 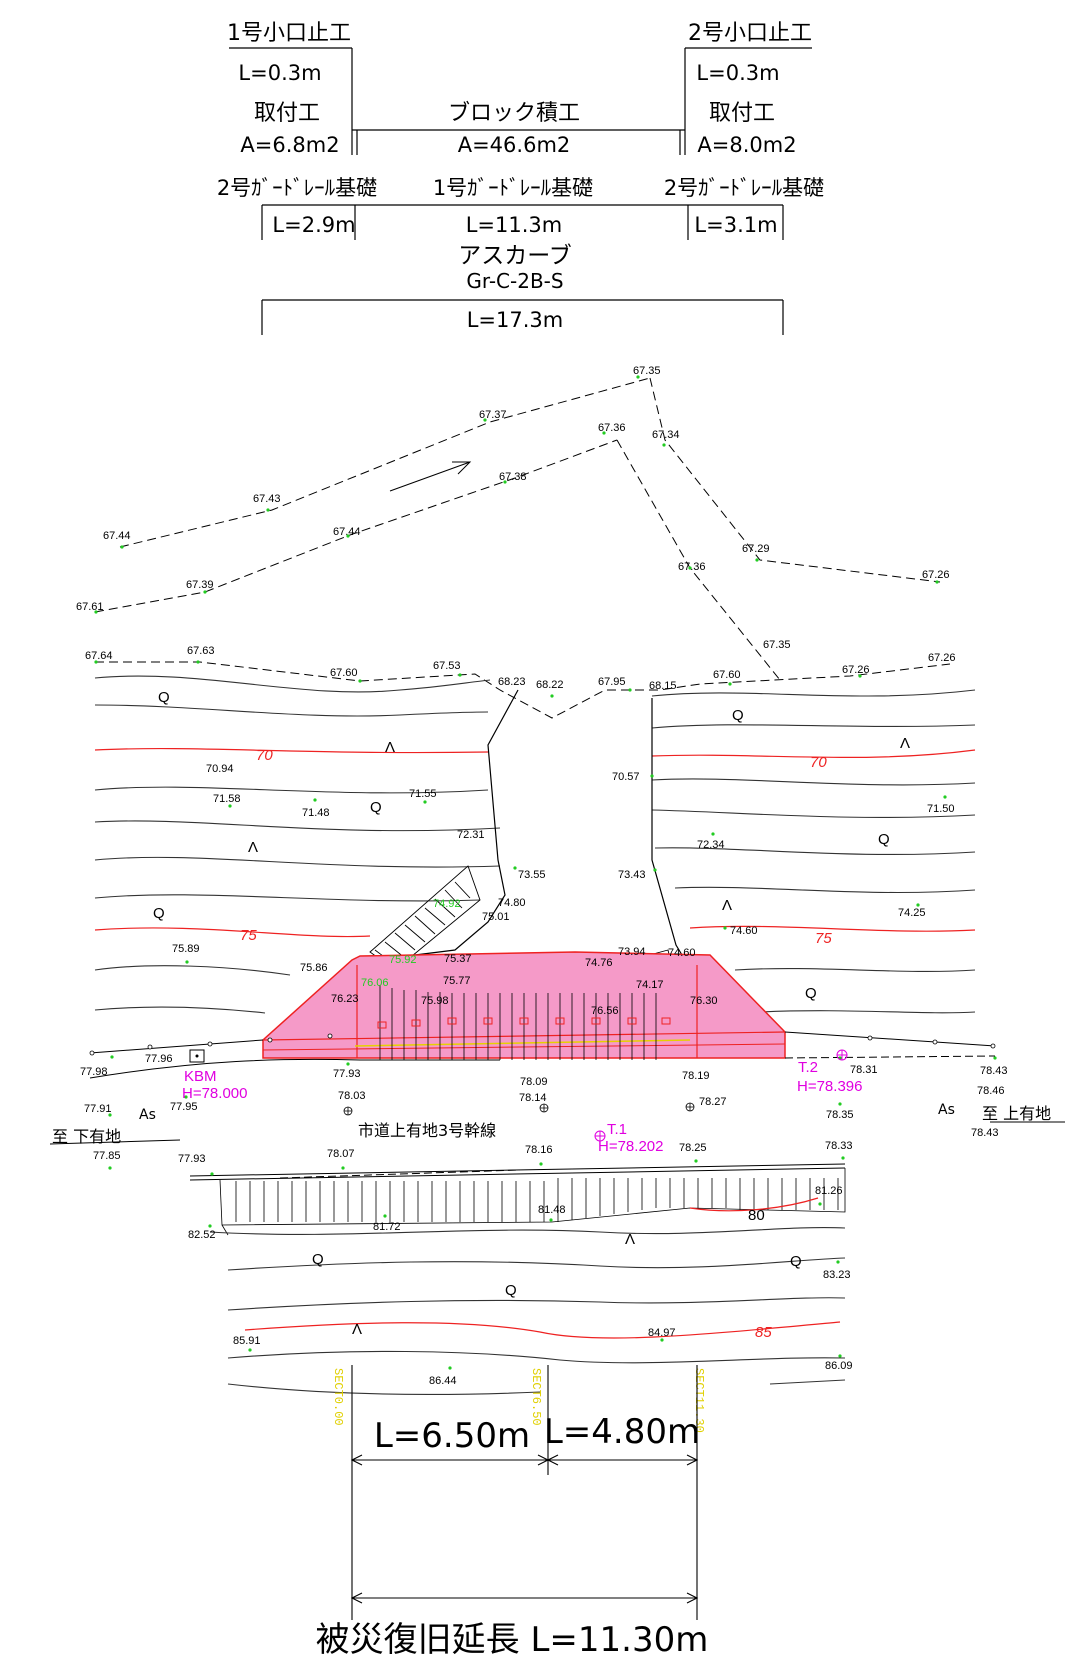 What do you see at coordinates (632, 875) in the screenshot?
I see `elevation-label: 73.43` at bounding box center [632, 875].